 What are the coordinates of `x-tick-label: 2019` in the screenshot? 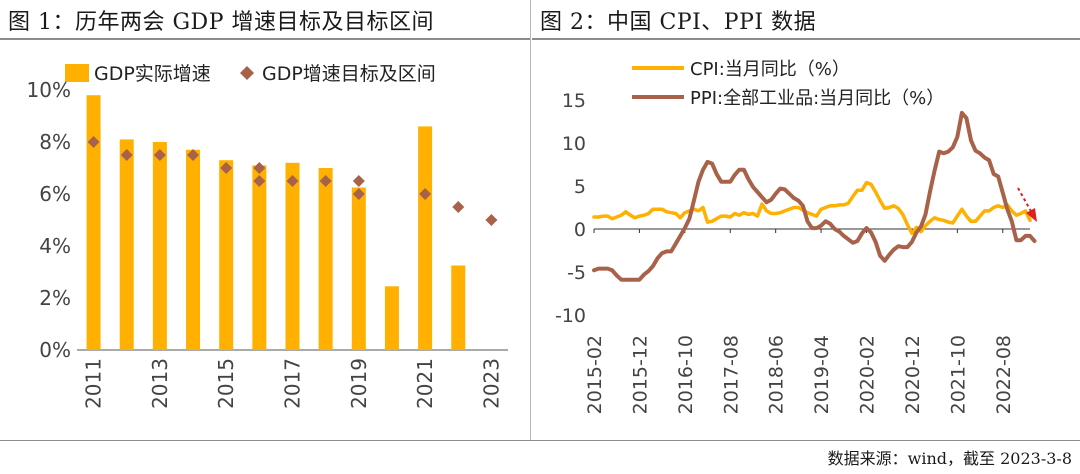 It's located at (359, 383).